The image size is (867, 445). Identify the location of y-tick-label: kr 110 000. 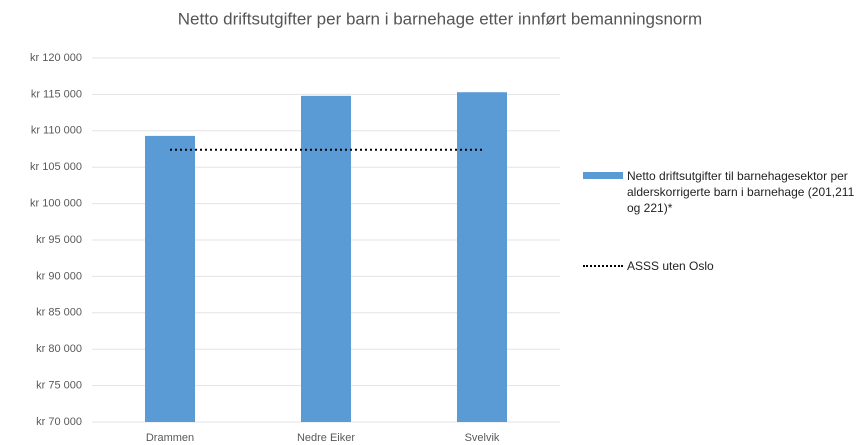
(56, 131).